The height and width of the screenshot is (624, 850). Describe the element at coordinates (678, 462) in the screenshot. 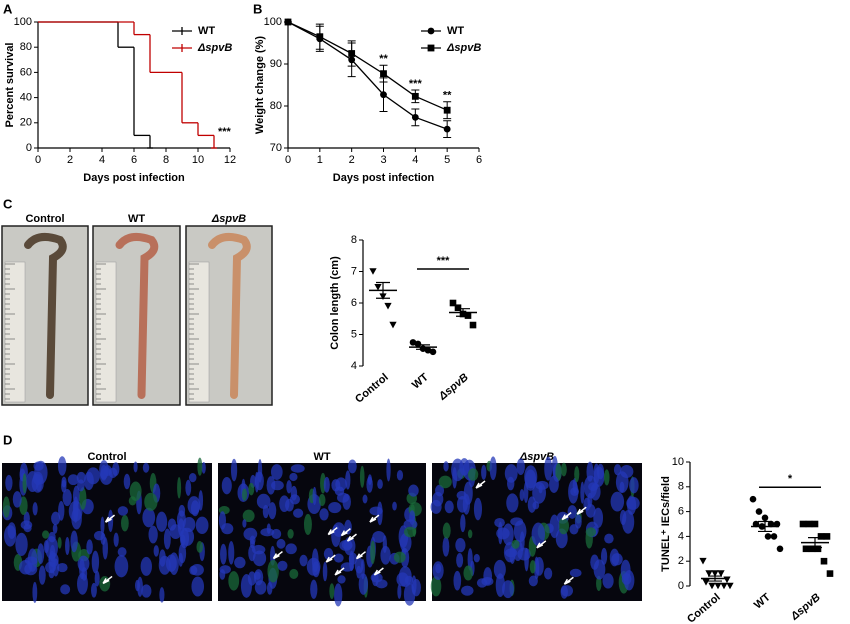

I see `y-tick-label: 10` at that location.